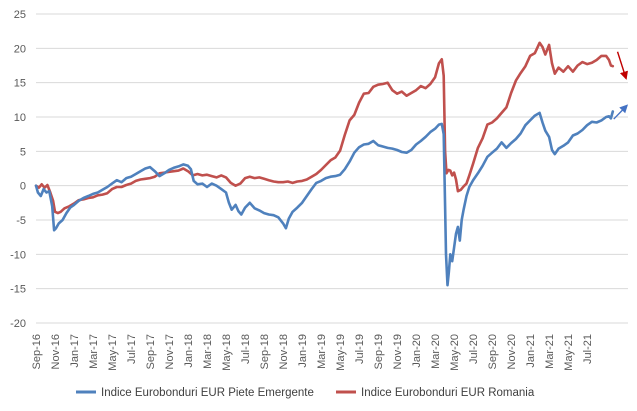 The height and width of the screenshot is (411, 637). Describe the element at coordinates (94, 351) in the screenshot. I see `x-tick-label: Mar-17` at that location.